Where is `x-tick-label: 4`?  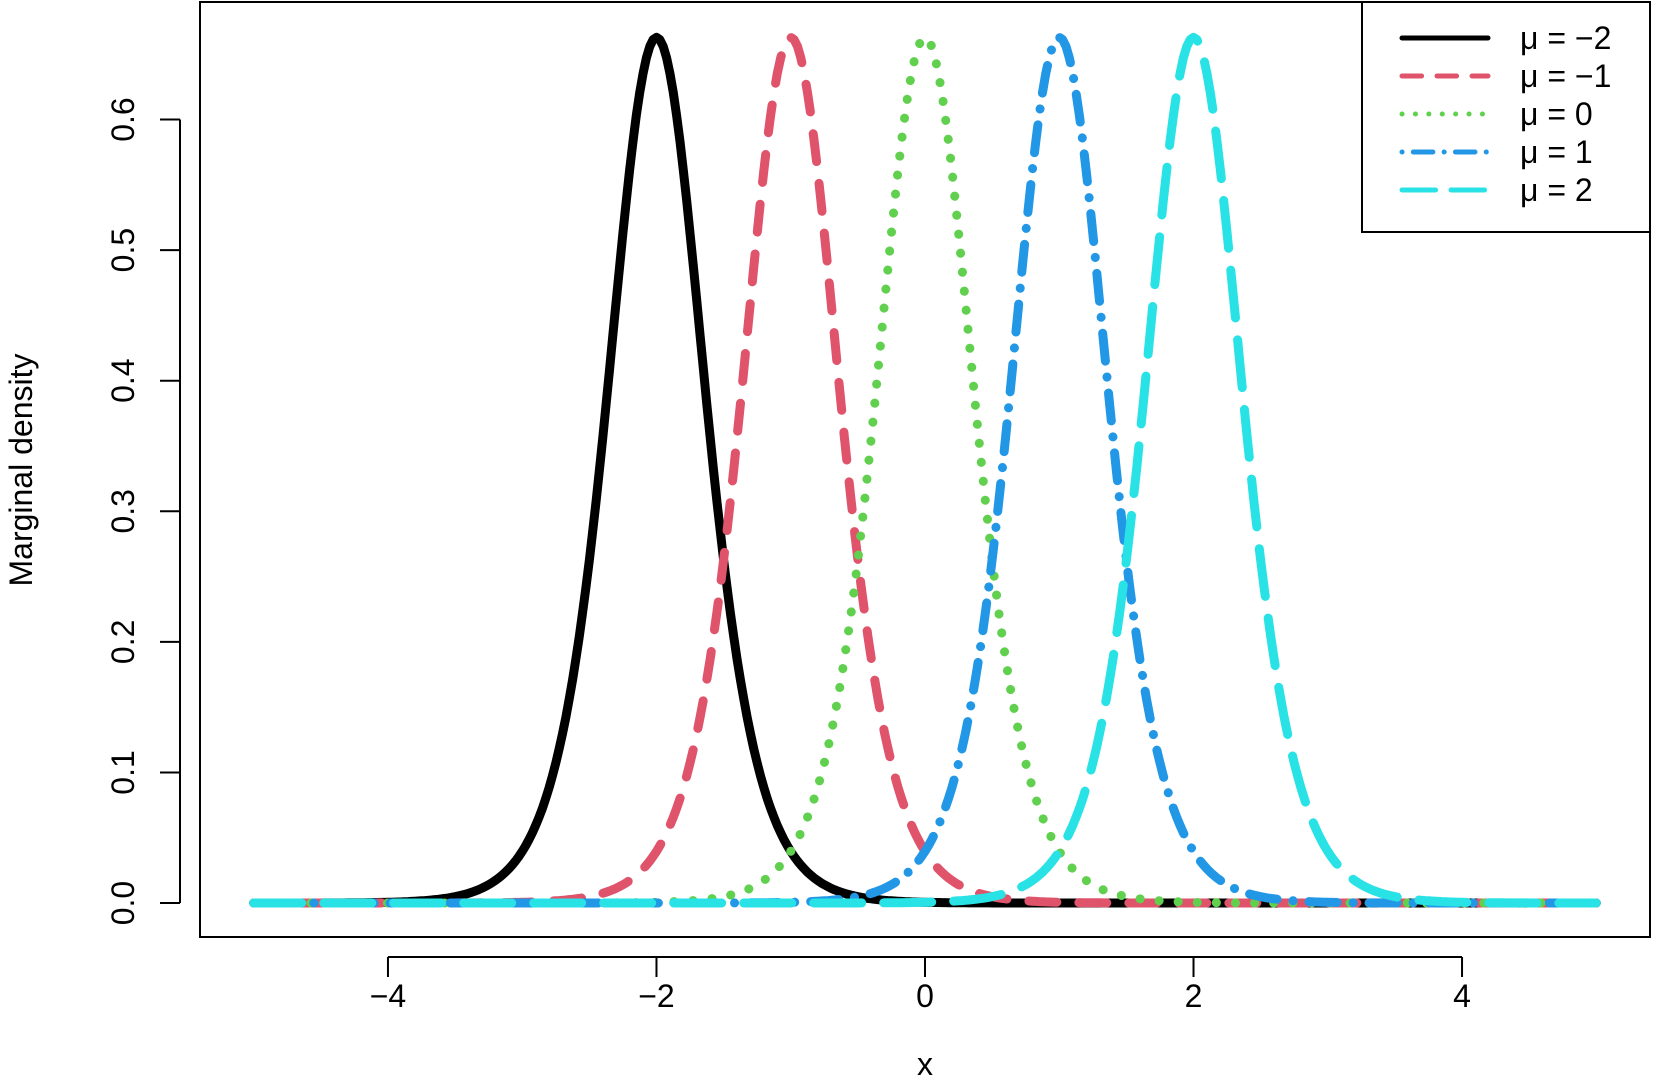
x-tick-label: 4 is located at coordinates (1462, 996).